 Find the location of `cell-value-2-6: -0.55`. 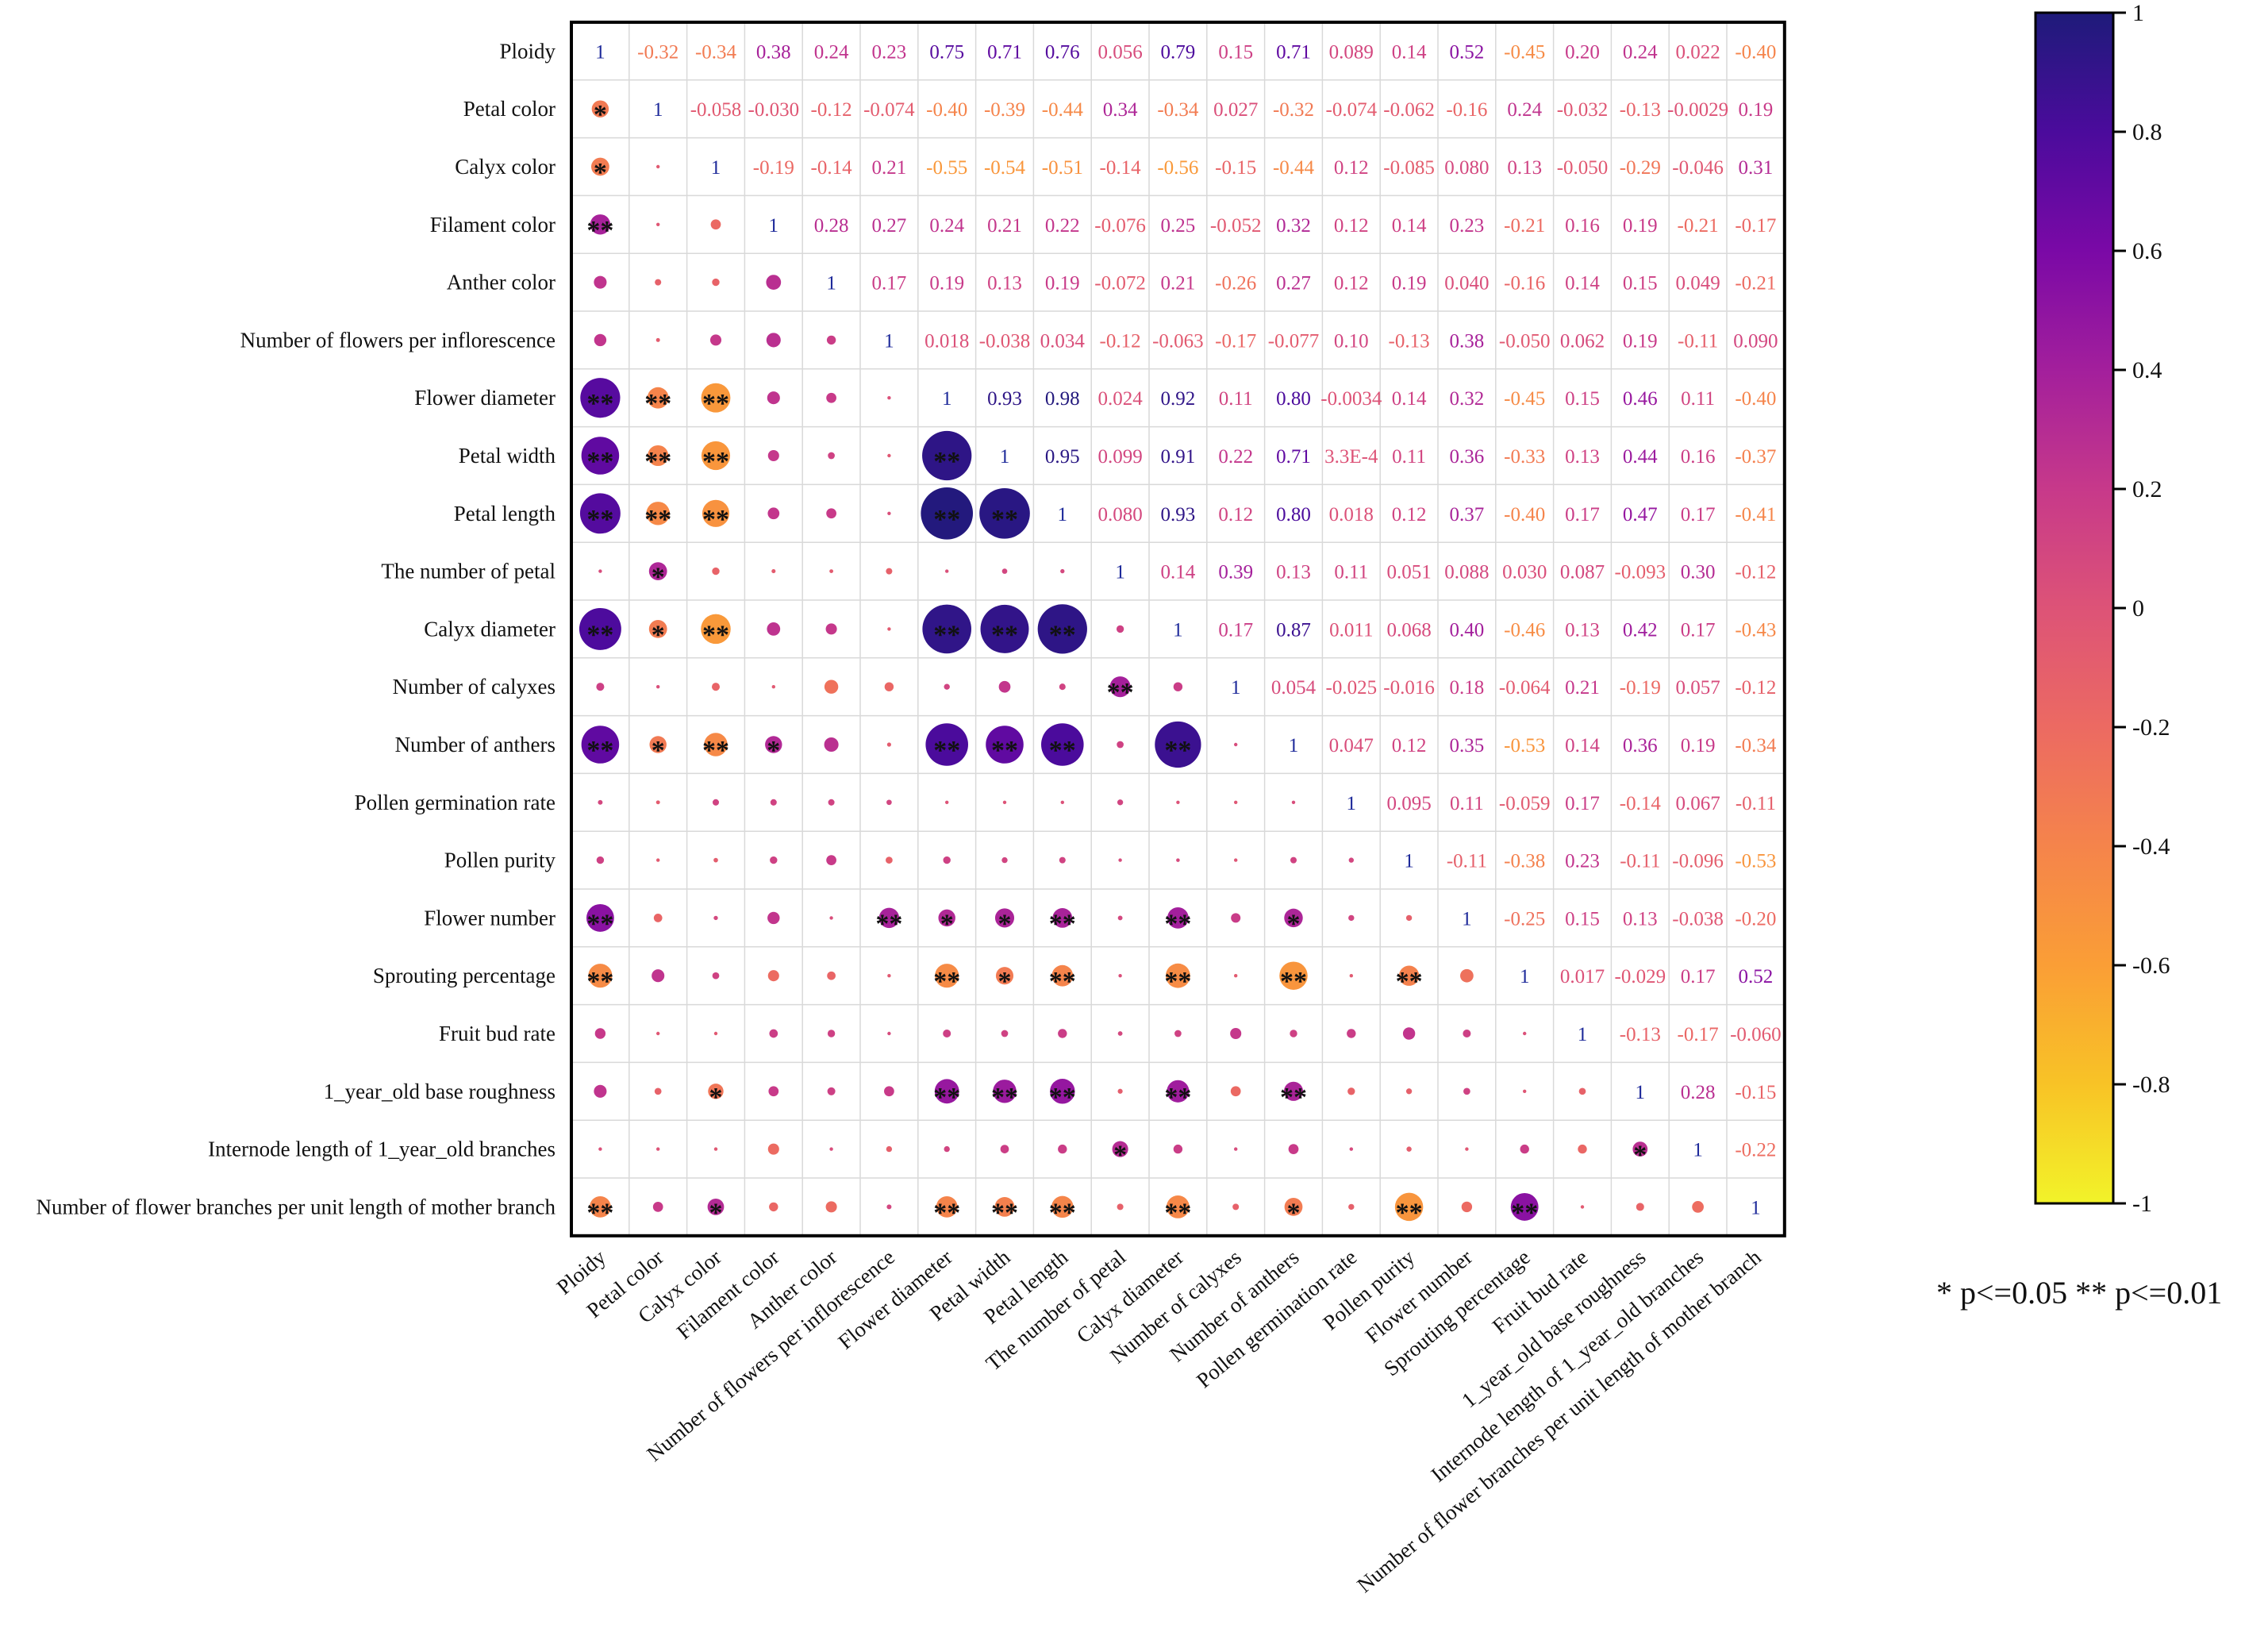

cell-value-2-6: -0.55 is located at coordinates (946, 168).